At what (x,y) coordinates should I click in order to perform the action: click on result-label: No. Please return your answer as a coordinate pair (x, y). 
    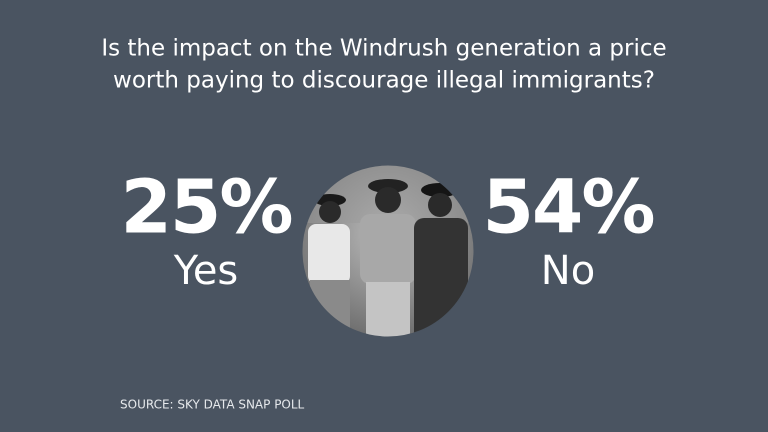
    Looking at the image, I should click on (568, 271).